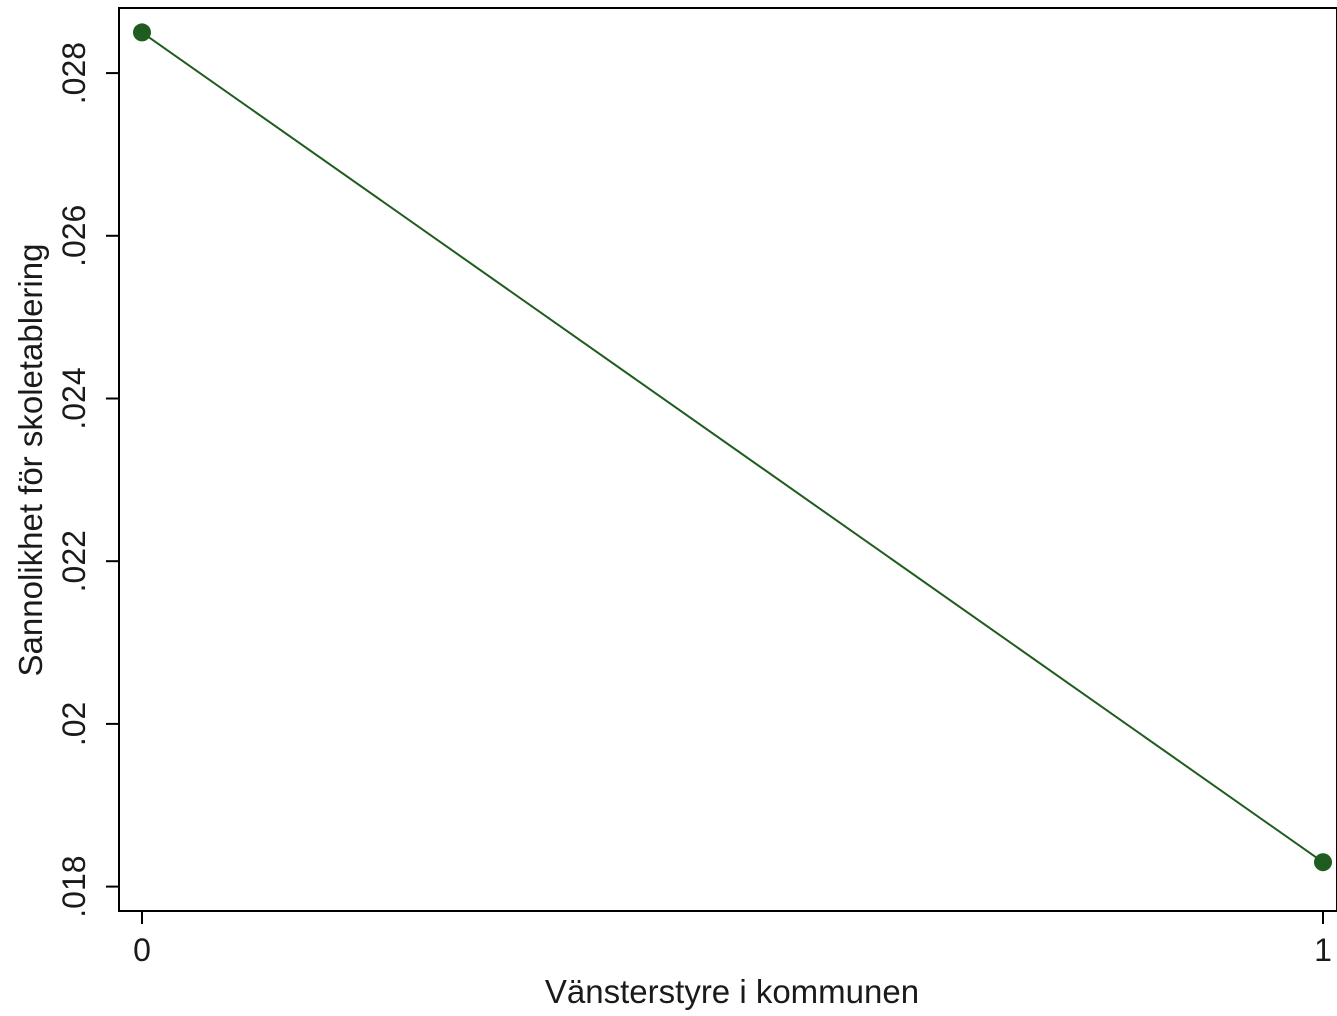 The width and height of the screenshot is (1337, 1016). What do you see at coordinates (87, 480) in the screenshot?
I see `y-axis: .018 .02 .022 .024 .026 .028` at bounding box center [87, 480].